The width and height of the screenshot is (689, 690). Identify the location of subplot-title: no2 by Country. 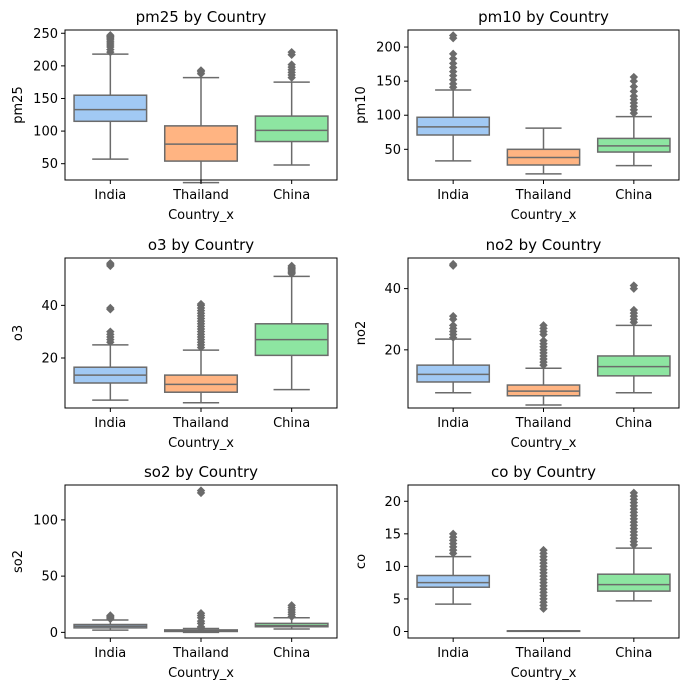
(544, 245).